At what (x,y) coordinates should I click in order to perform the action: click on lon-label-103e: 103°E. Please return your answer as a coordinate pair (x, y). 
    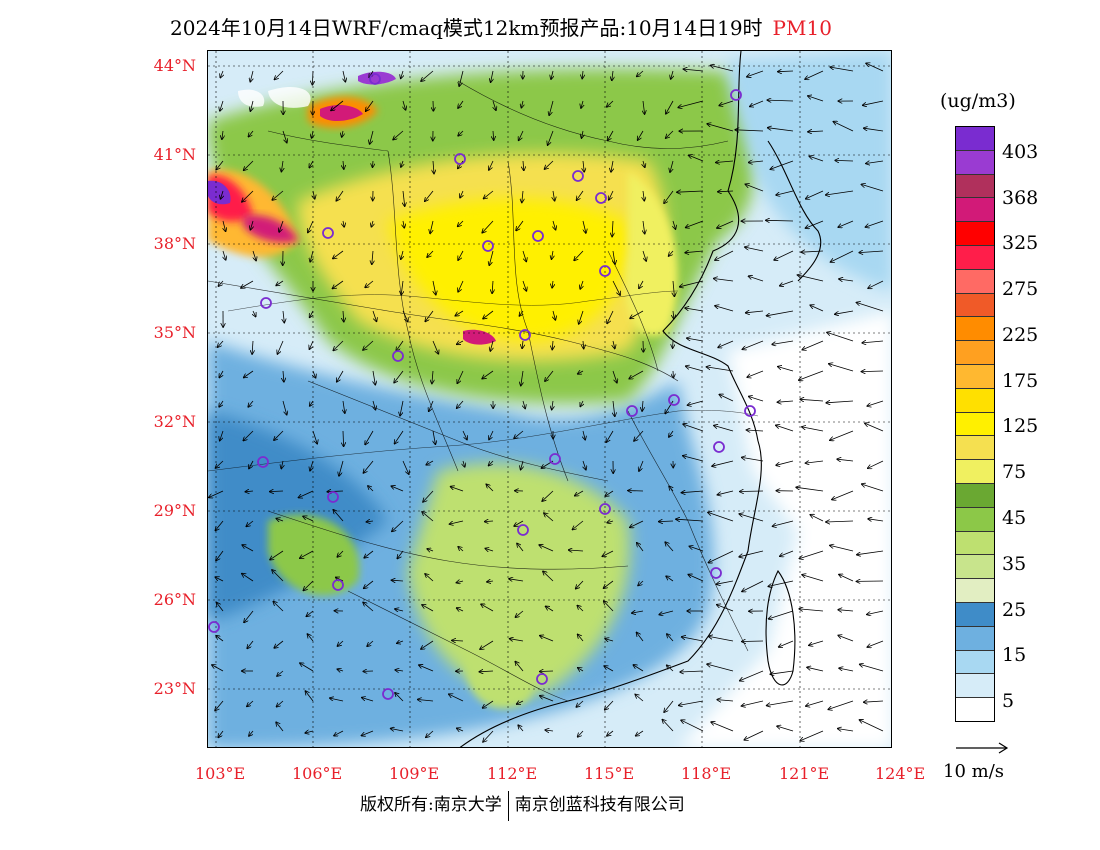
    Looking at the image, I should click on (220, 773).